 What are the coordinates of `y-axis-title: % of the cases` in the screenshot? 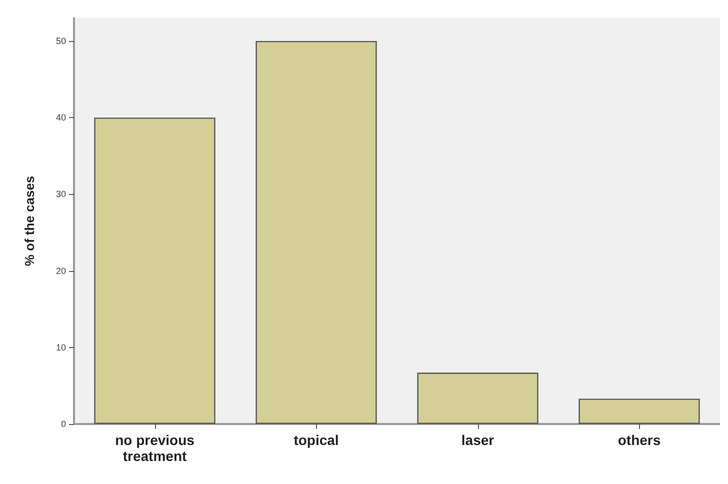 It's located at (29, 221).